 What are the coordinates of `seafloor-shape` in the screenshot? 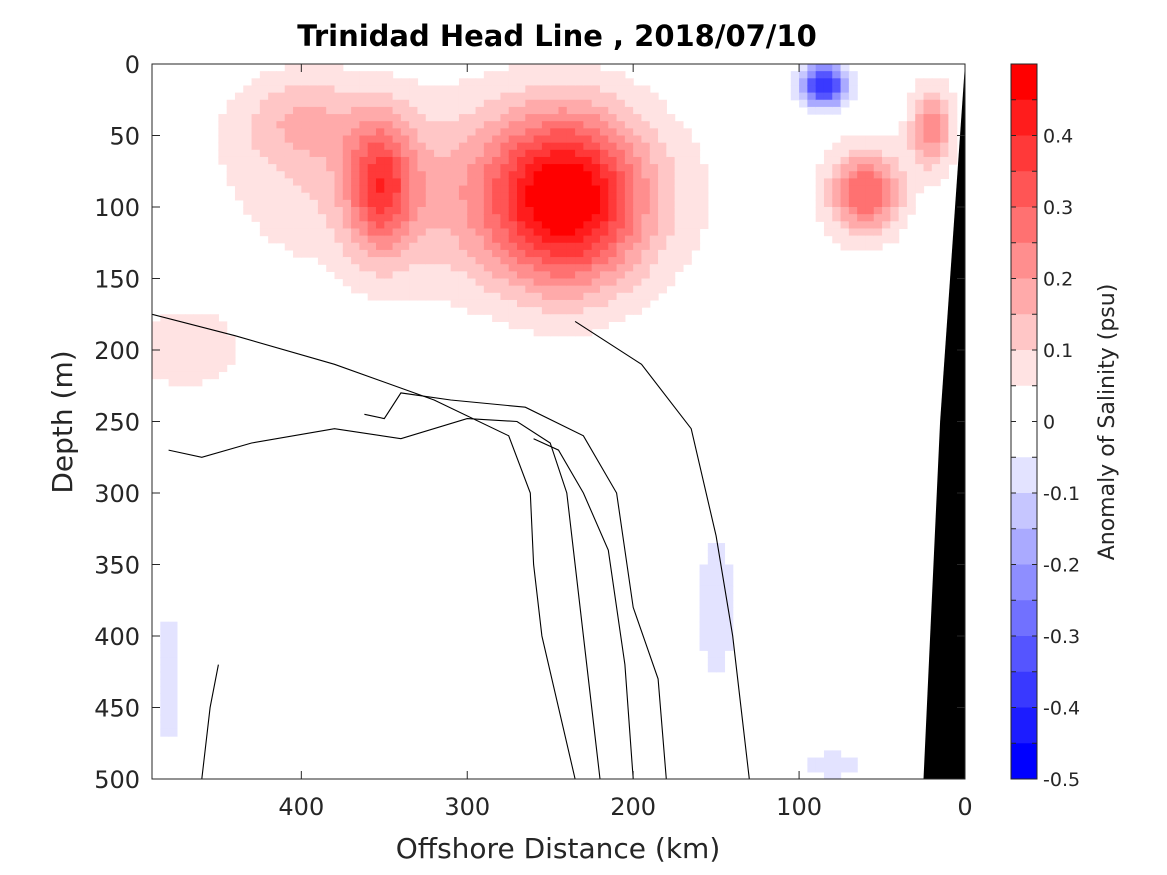 It's located at (944, 421).